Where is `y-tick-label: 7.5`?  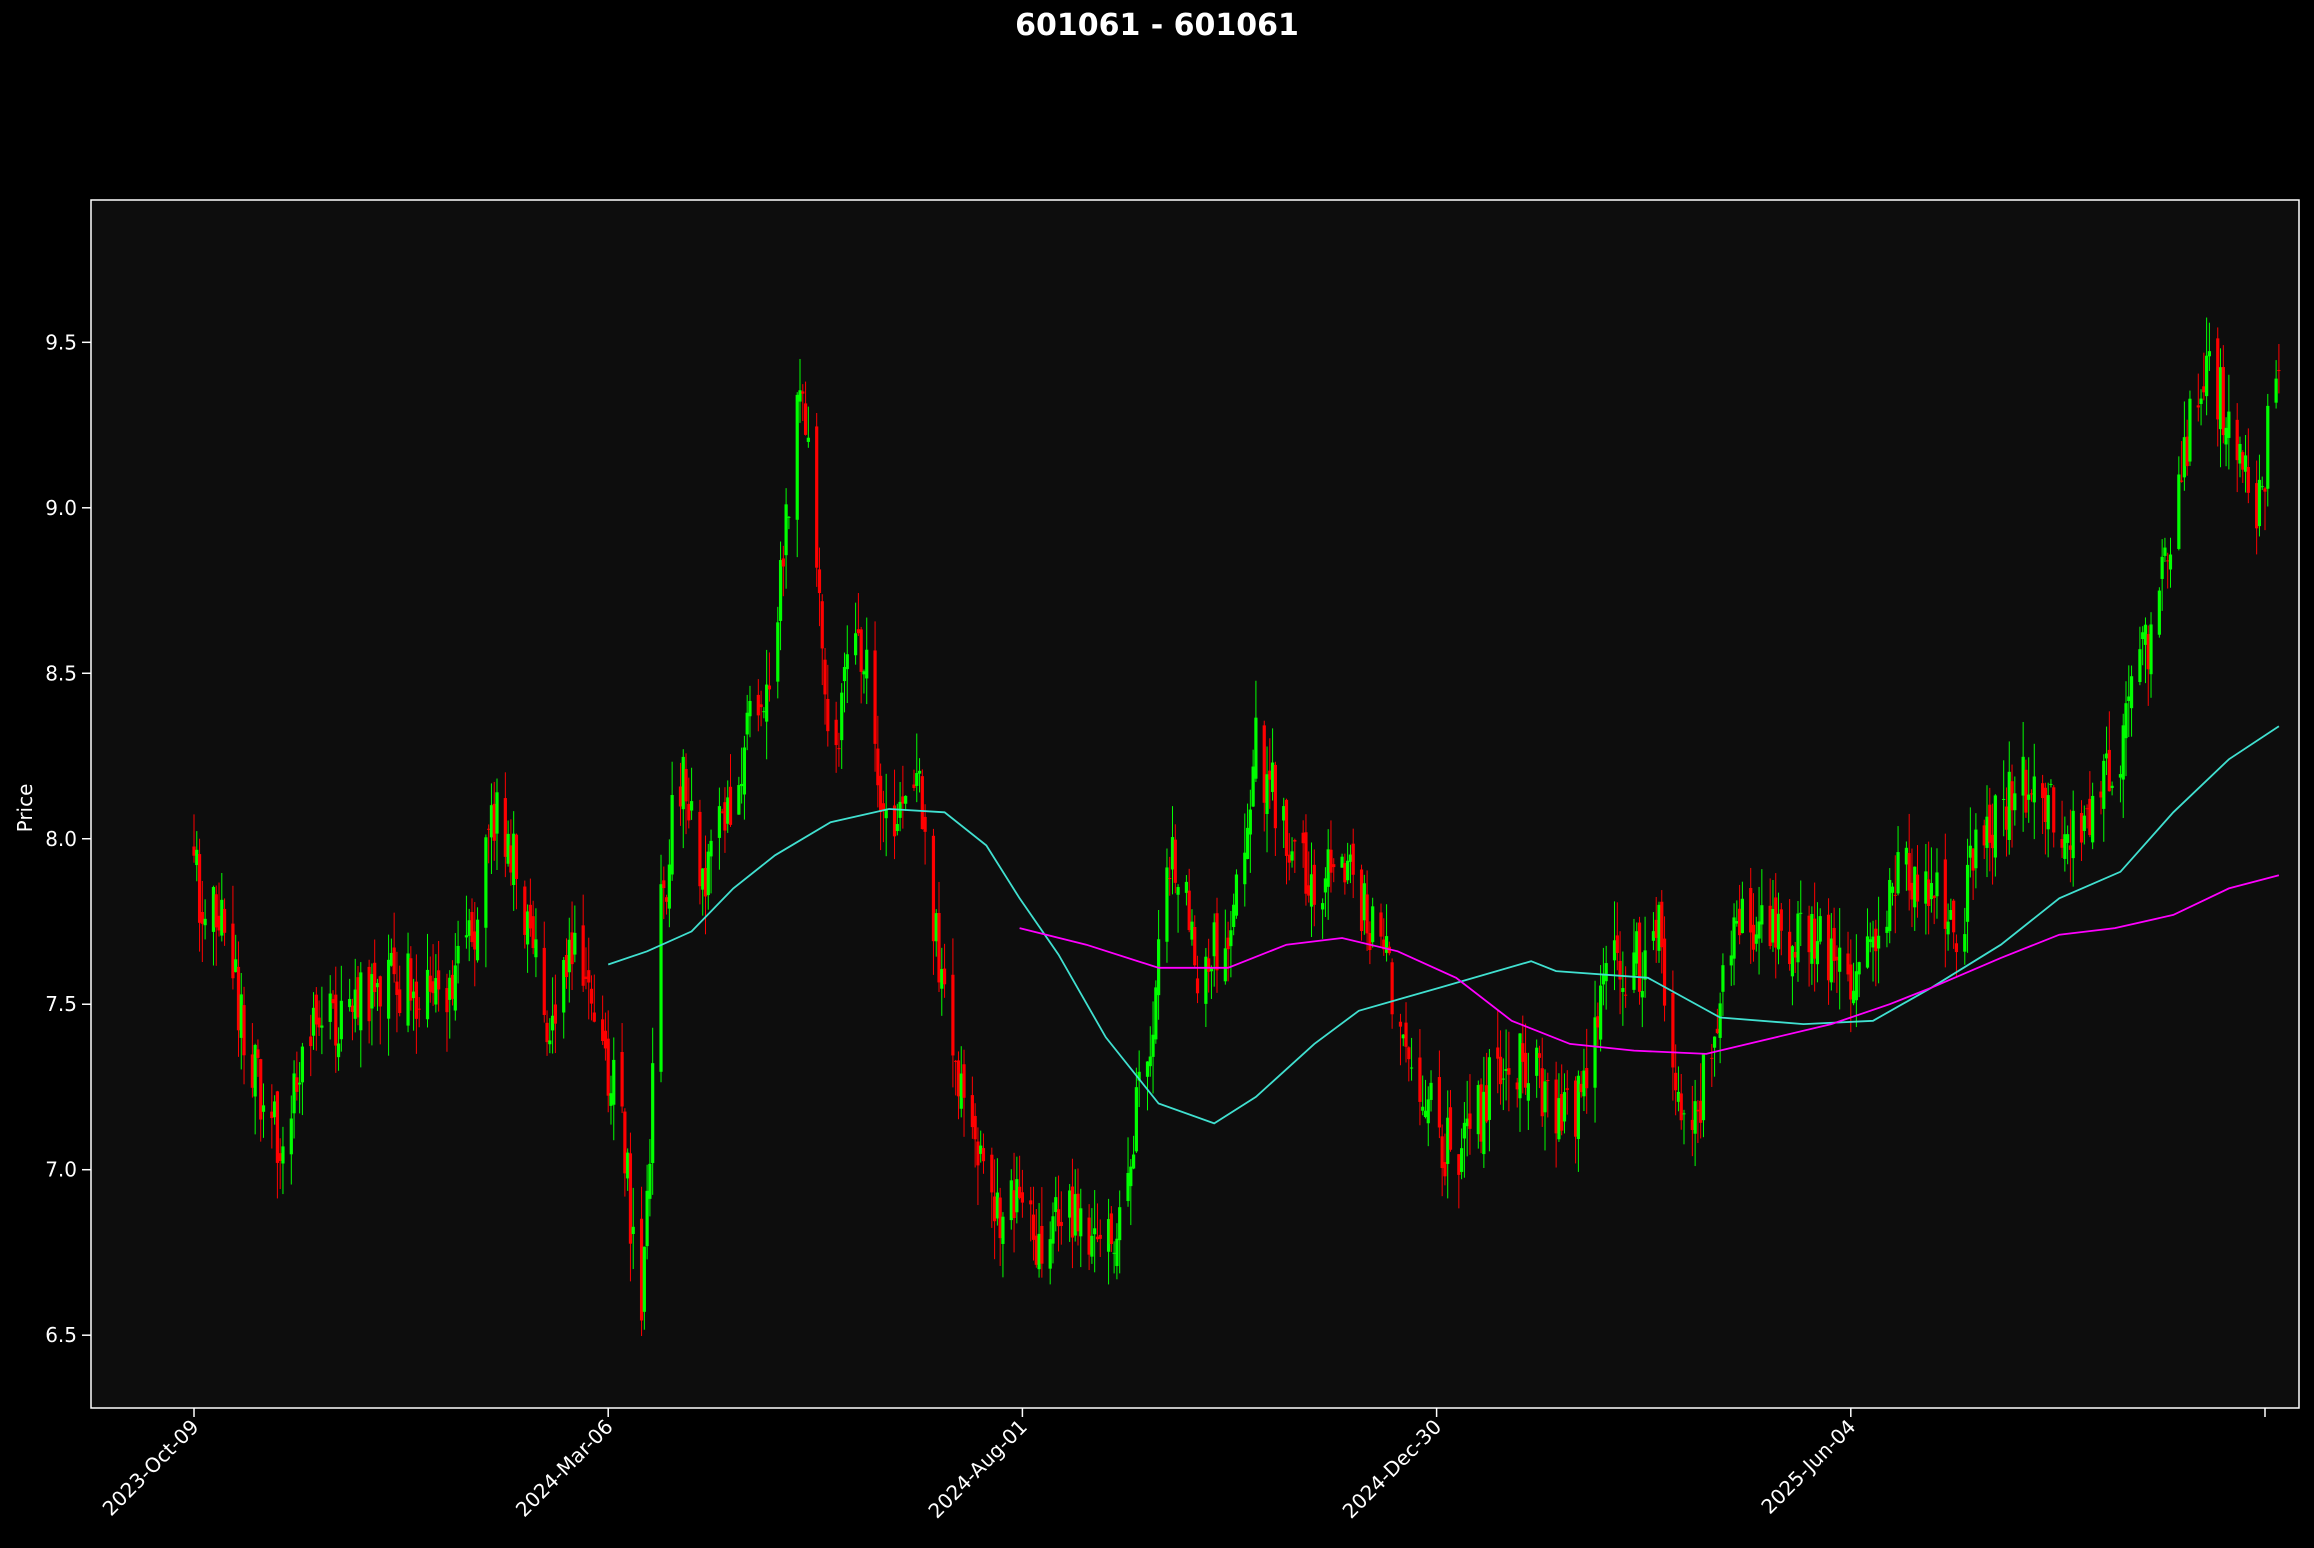 y-tick-label: 7.5 is located at coordinates (61, 1004).